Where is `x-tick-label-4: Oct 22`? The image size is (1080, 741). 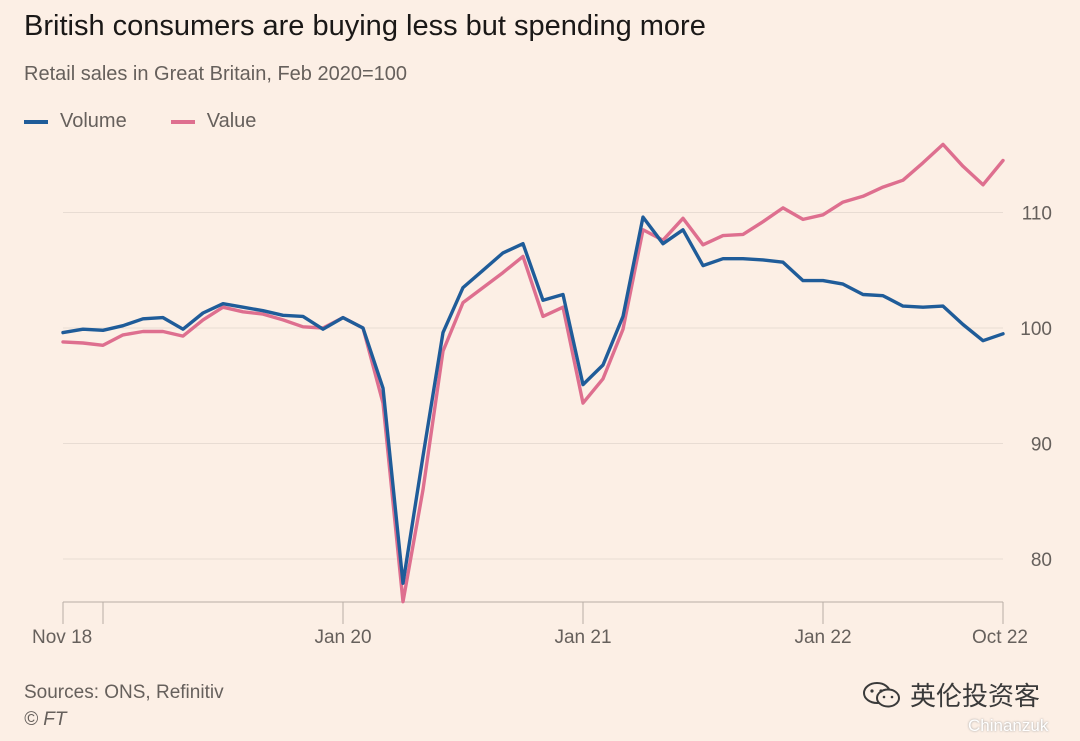
x-tick-label-4: Oct 22 is located at coordinates (1000, 637).